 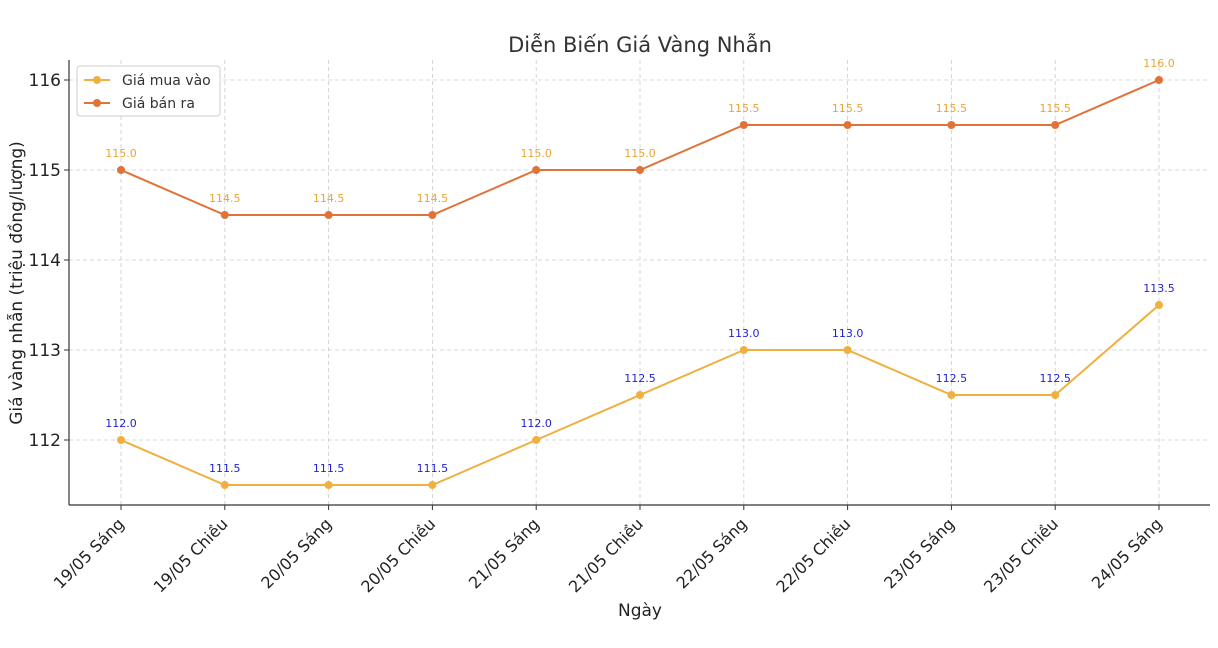 I want to click on y-axis-ticks: 112 113 114 115 116, so click(x=49, y=261).